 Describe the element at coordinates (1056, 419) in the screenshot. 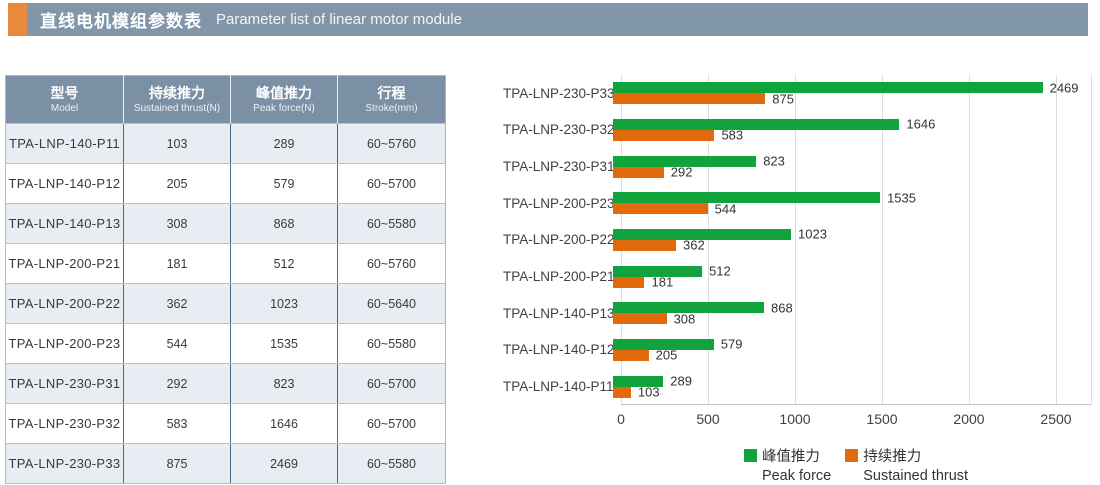

I see `x-tick-label: 2500` at that location.